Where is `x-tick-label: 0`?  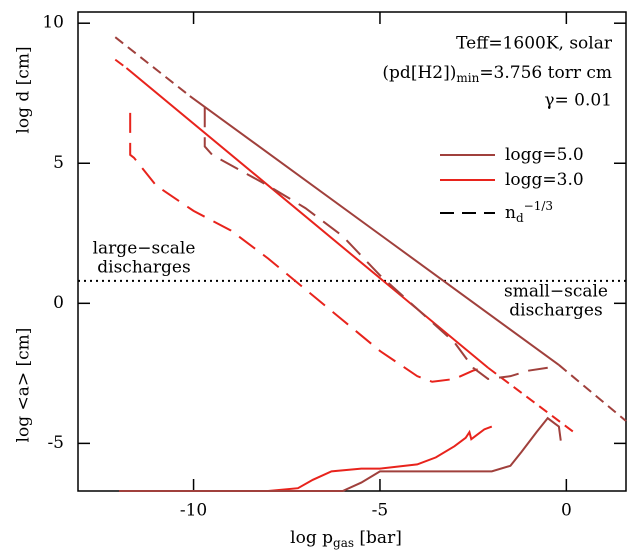 x-tick-label: 0 is located at coordinates (566, 511).